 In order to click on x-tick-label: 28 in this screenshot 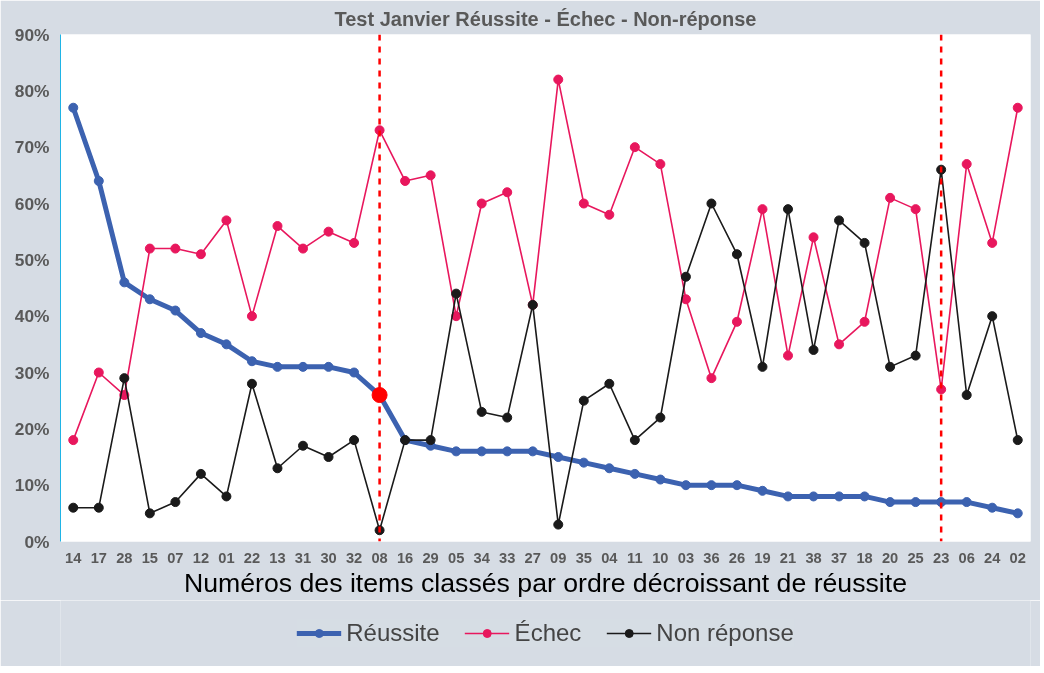, I will do `click(124, 557)`.